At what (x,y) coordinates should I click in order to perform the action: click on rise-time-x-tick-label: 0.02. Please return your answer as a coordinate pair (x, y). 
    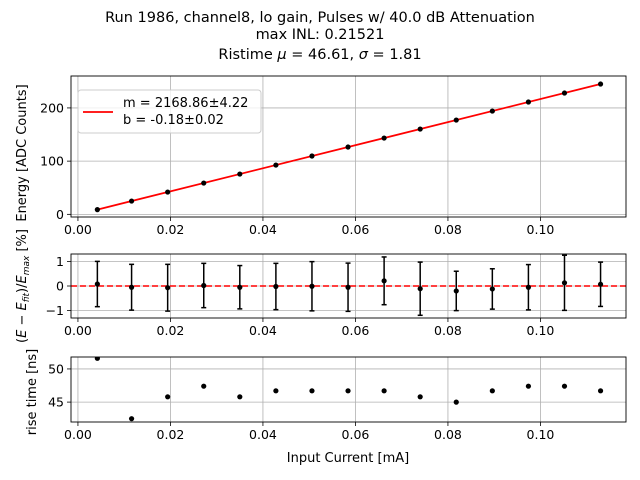
    Looking at the image, I should click on (171, 434).